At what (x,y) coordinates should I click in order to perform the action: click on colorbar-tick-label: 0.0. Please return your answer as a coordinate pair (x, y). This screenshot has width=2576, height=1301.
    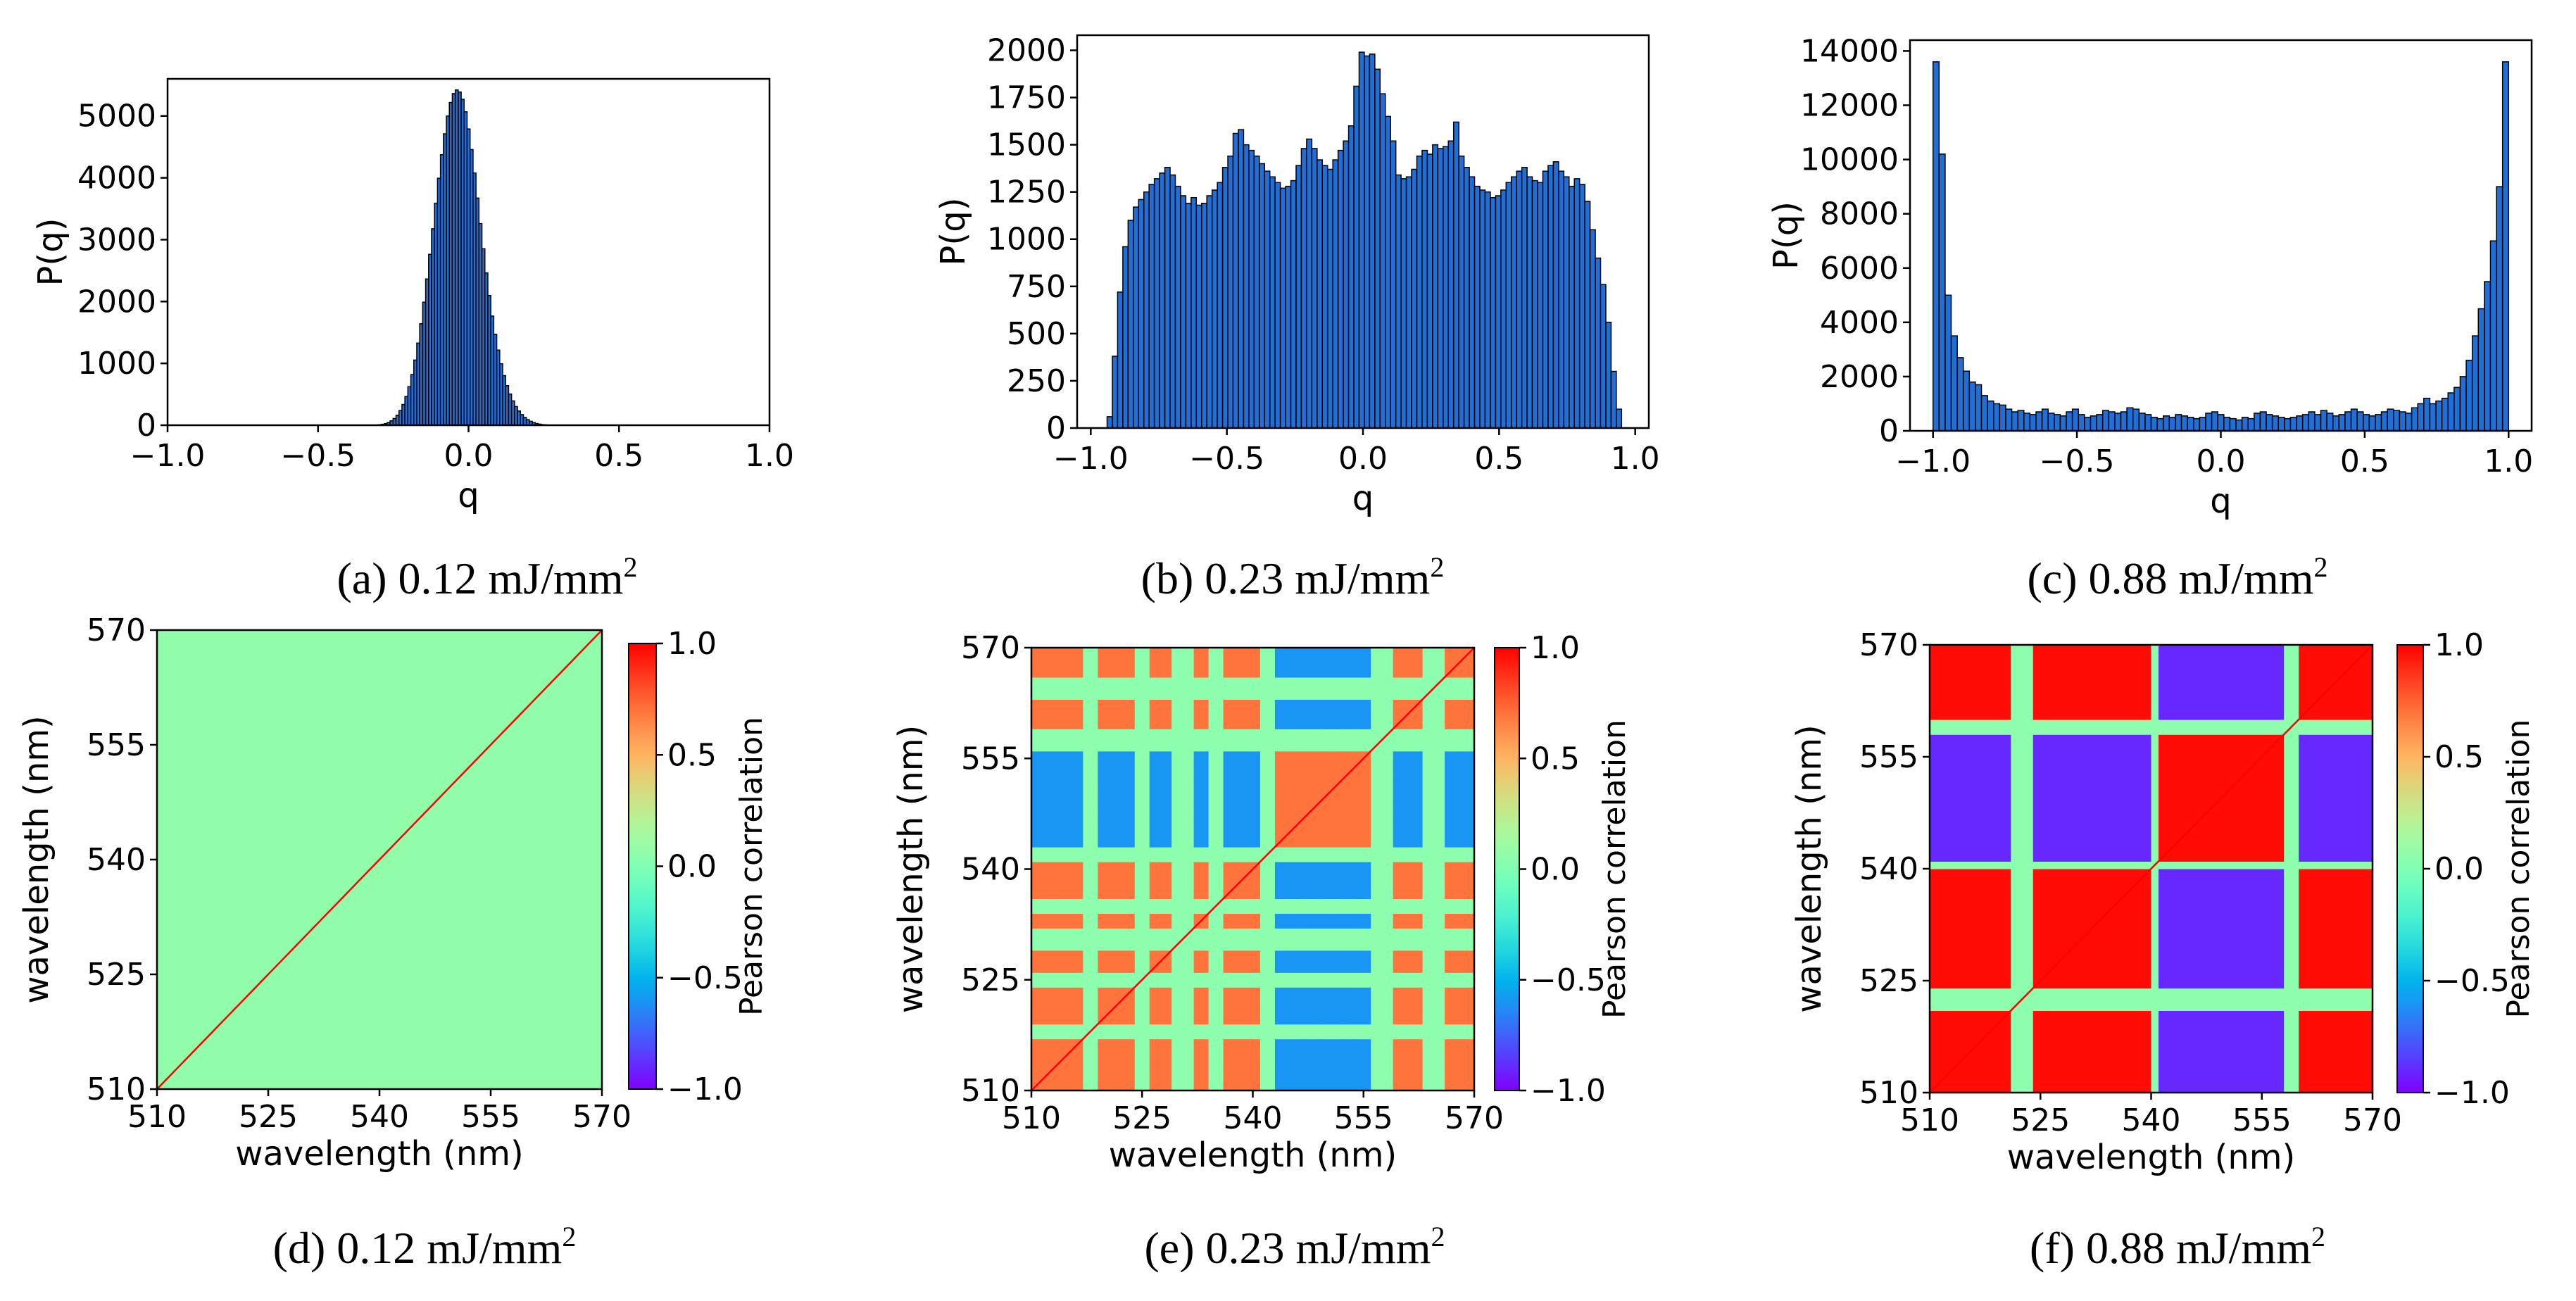
    Looking at the image, I should click on (2459, 869).